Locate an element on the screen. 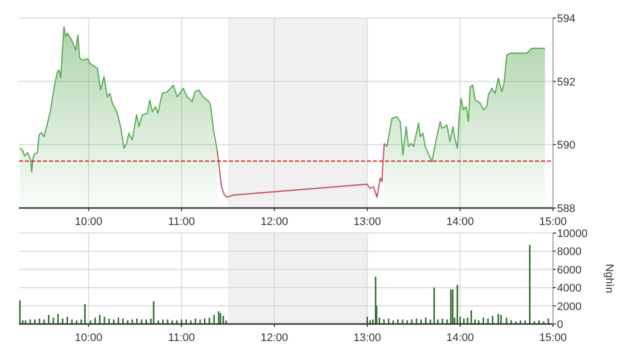  line-series is located at coordinates (300, 170).